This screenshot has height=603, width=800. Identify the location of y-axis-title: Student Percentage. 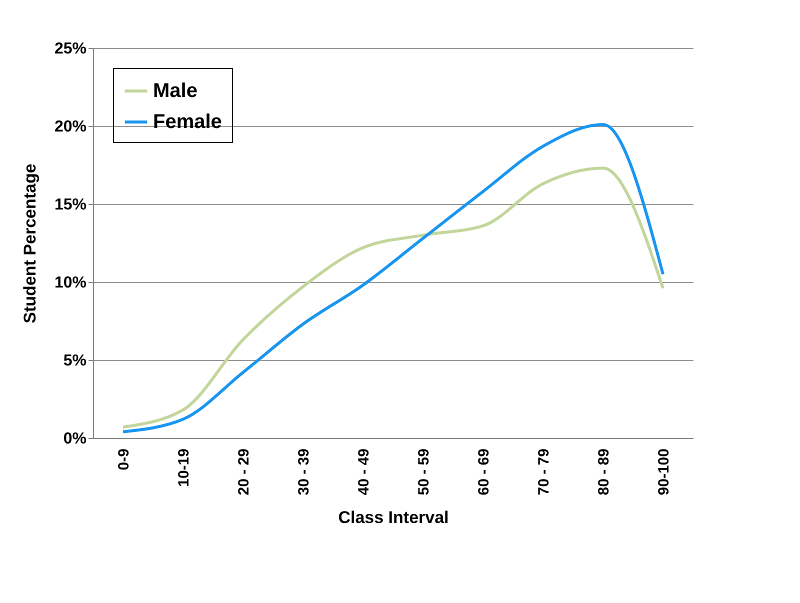
(30, 244).